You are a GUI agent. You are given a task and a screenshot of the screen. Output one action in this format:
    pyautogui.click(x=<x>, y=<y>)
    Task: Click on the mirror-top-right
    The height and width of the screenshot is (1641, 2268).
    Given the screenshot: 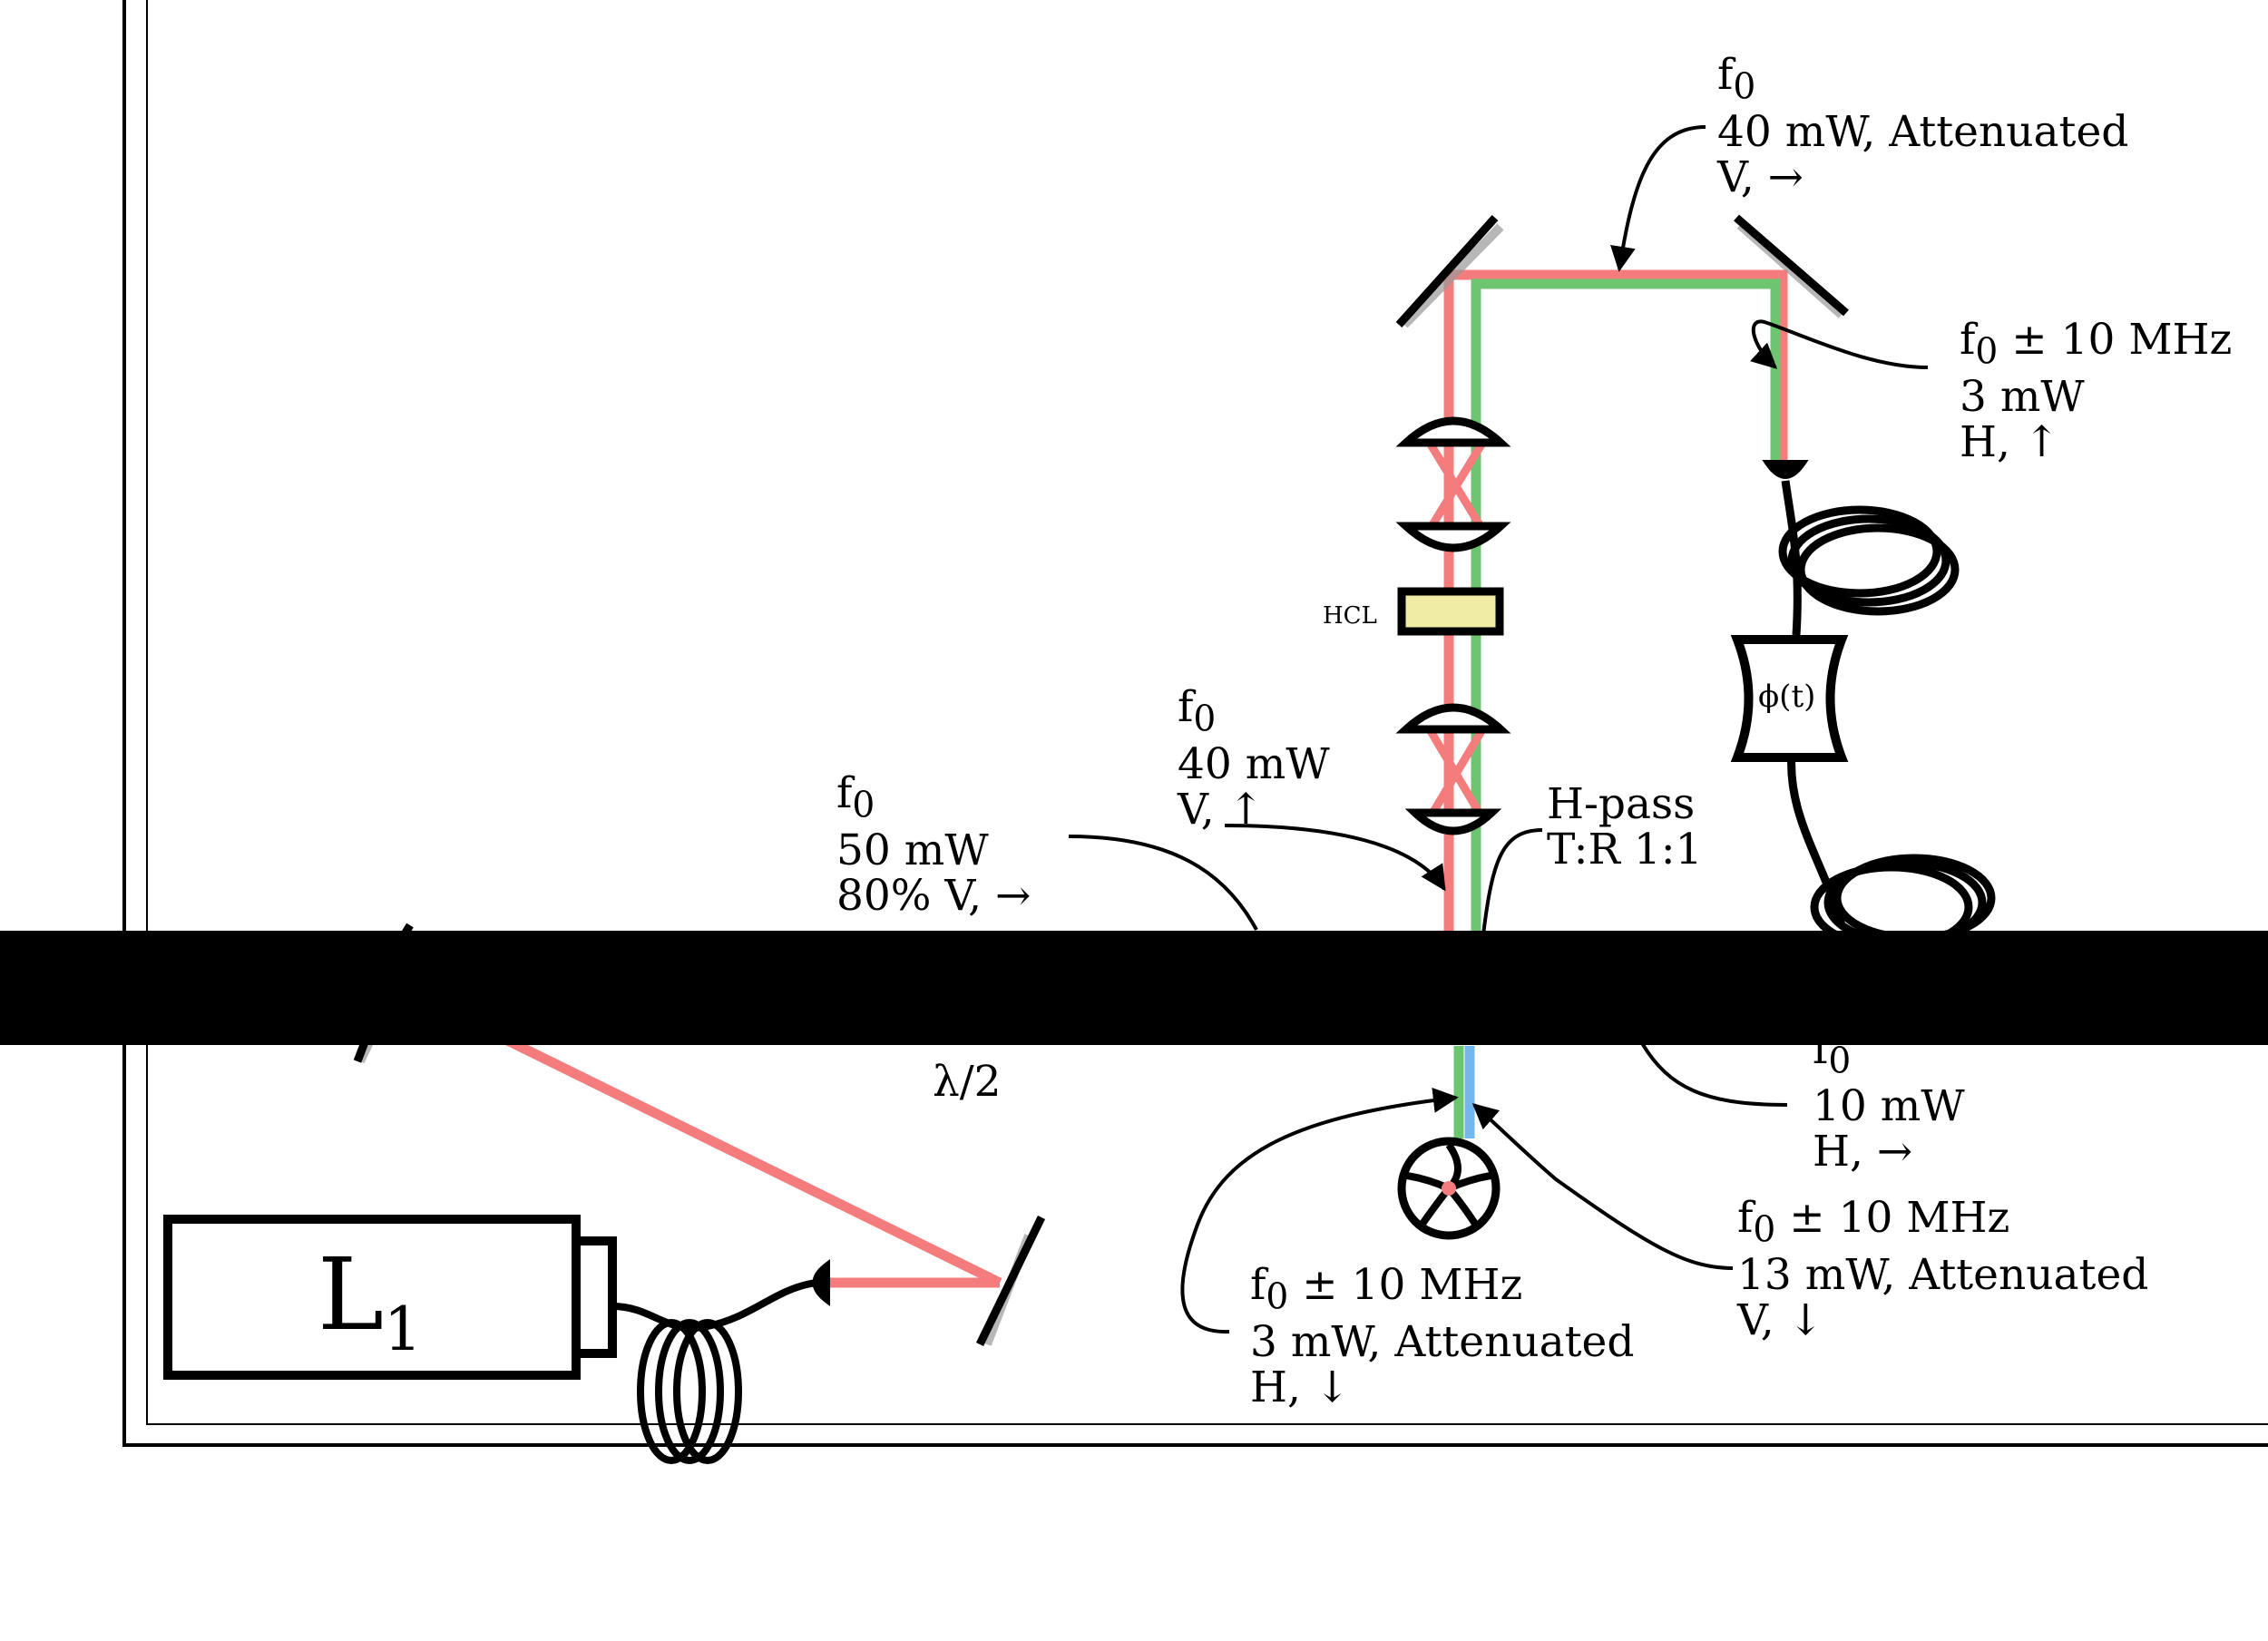 What is the action you would take?
    pyautogui.click(x=1792, y=266)
    